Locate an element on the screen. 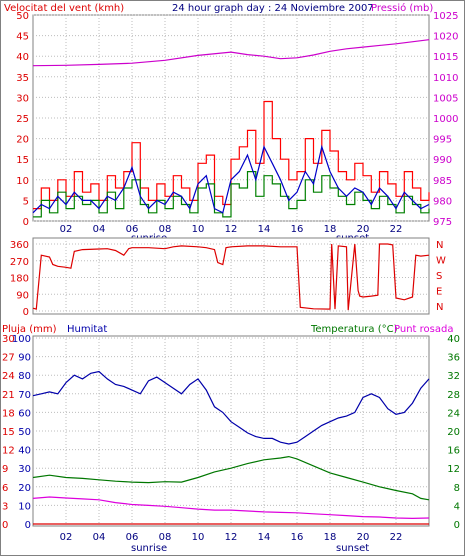 Image resolution: width=465 pixels, height=556 pixels. direction-ytick-label: 90 is located at coordinates (22, 295).